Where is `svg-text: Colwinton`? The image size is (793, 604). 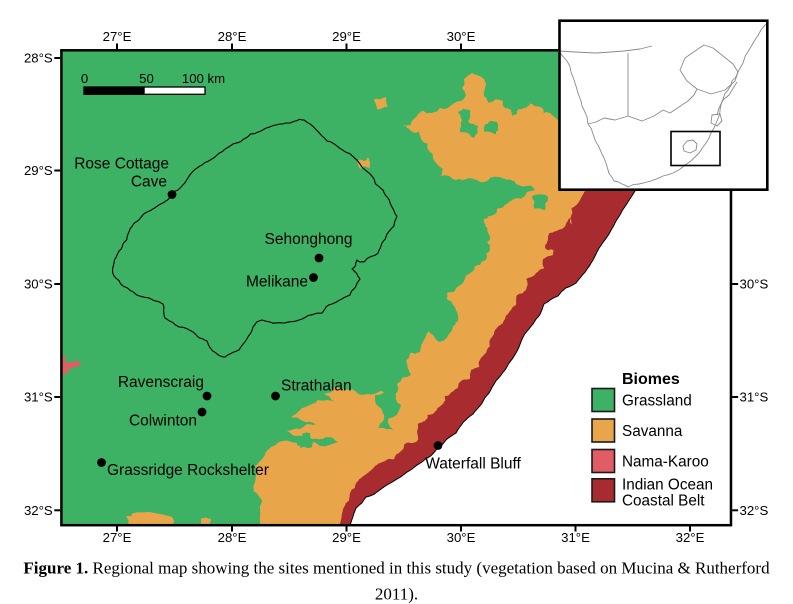 svg-text: Colwinton is located at coordinates (163, 421).